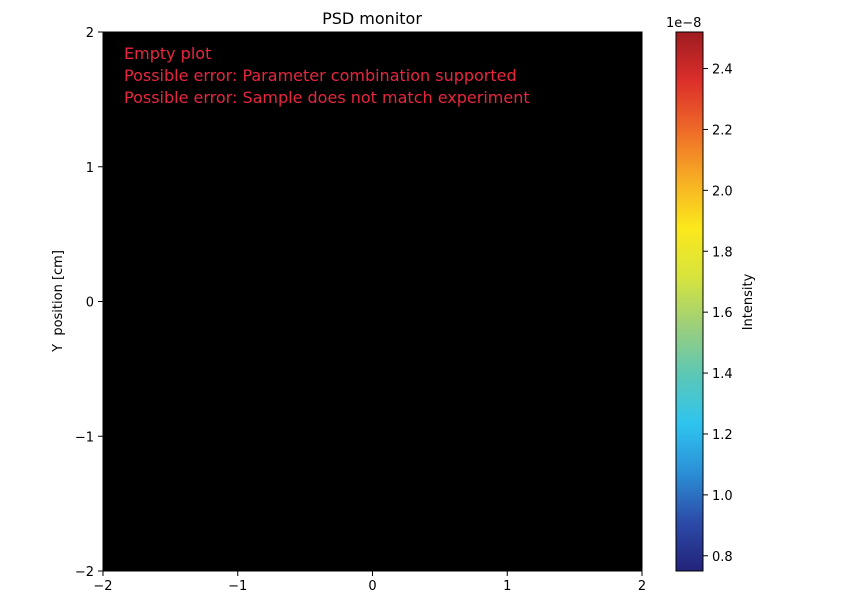 The image size is (842, 595). Describe the element at coordinates (58, 301) in the screenshot. I see `y-axis-label: Y position [cm]` at that location.